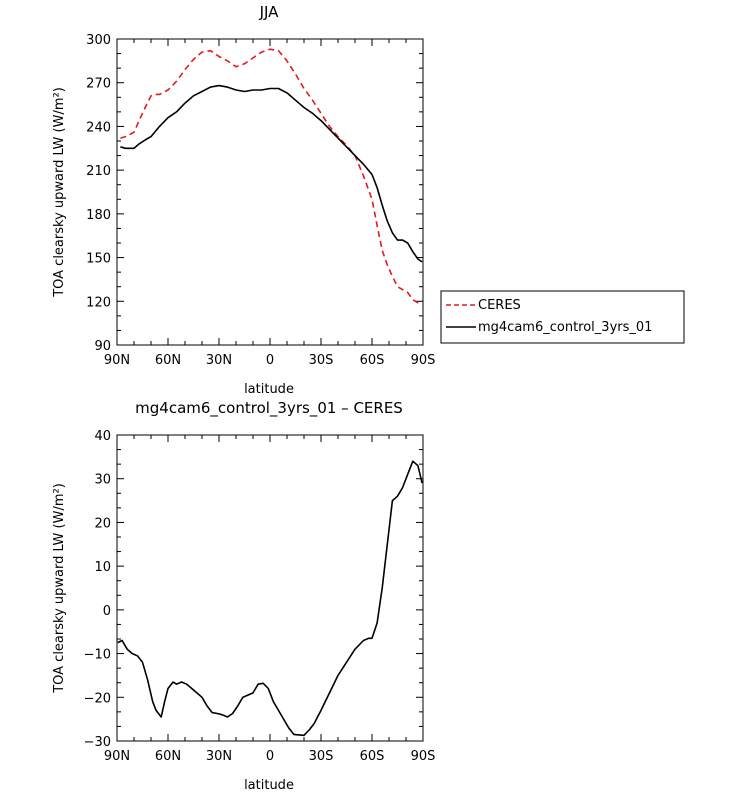 The width and height of the screenshot is (732, 796). Describe the element at coordinates (117, 756) in the screenshot. I see `bottom-x-tick-label: 90N` at that location.